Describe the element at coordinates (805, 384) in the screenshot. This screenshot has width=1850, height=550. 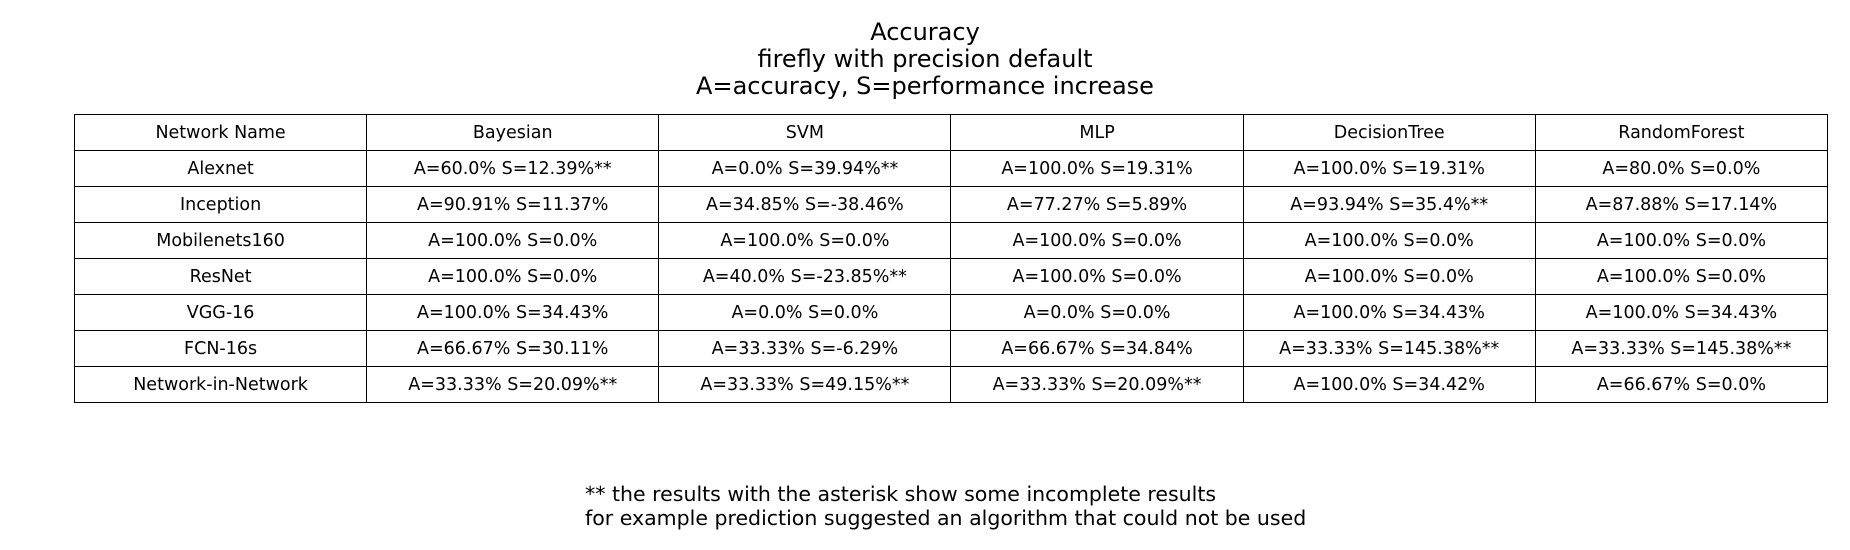
I see `result-cell: A=33.33% S=49.15%**` at that location.